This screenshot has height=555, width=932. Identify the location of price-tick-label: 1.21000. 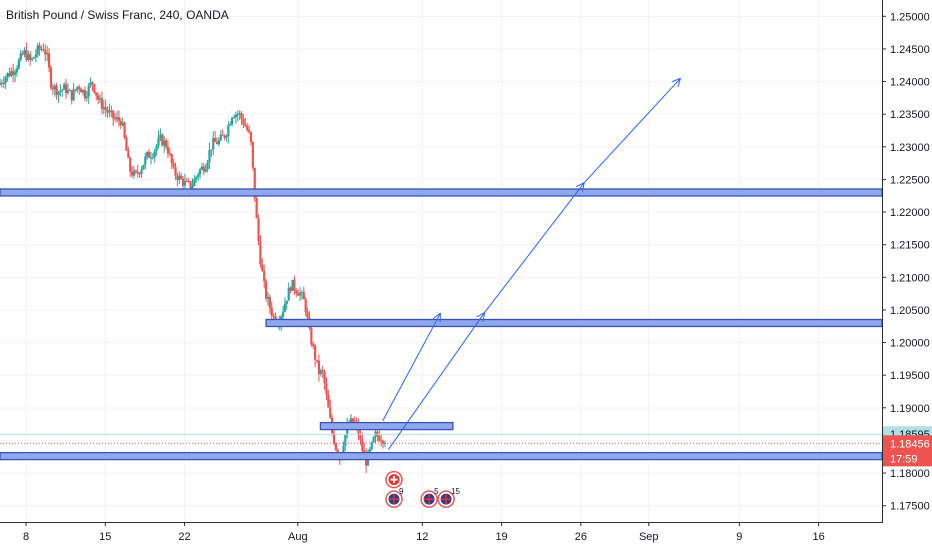
(910, 278).